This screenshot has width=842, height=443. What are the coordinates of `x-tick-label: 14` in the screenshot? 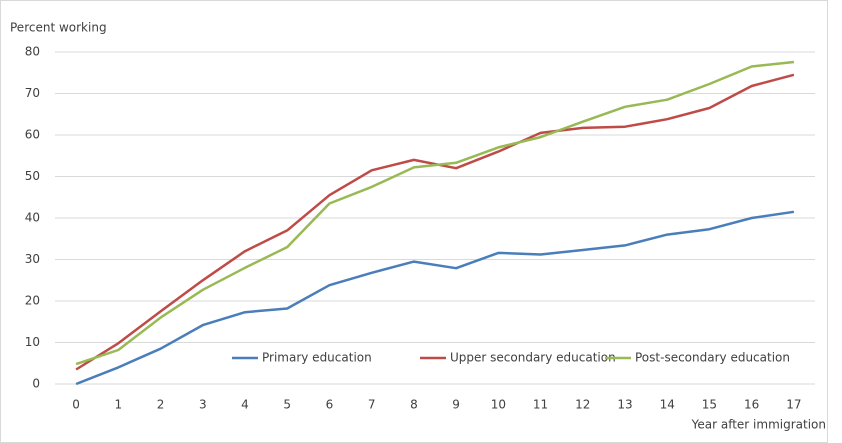 It's located at (667, 405).